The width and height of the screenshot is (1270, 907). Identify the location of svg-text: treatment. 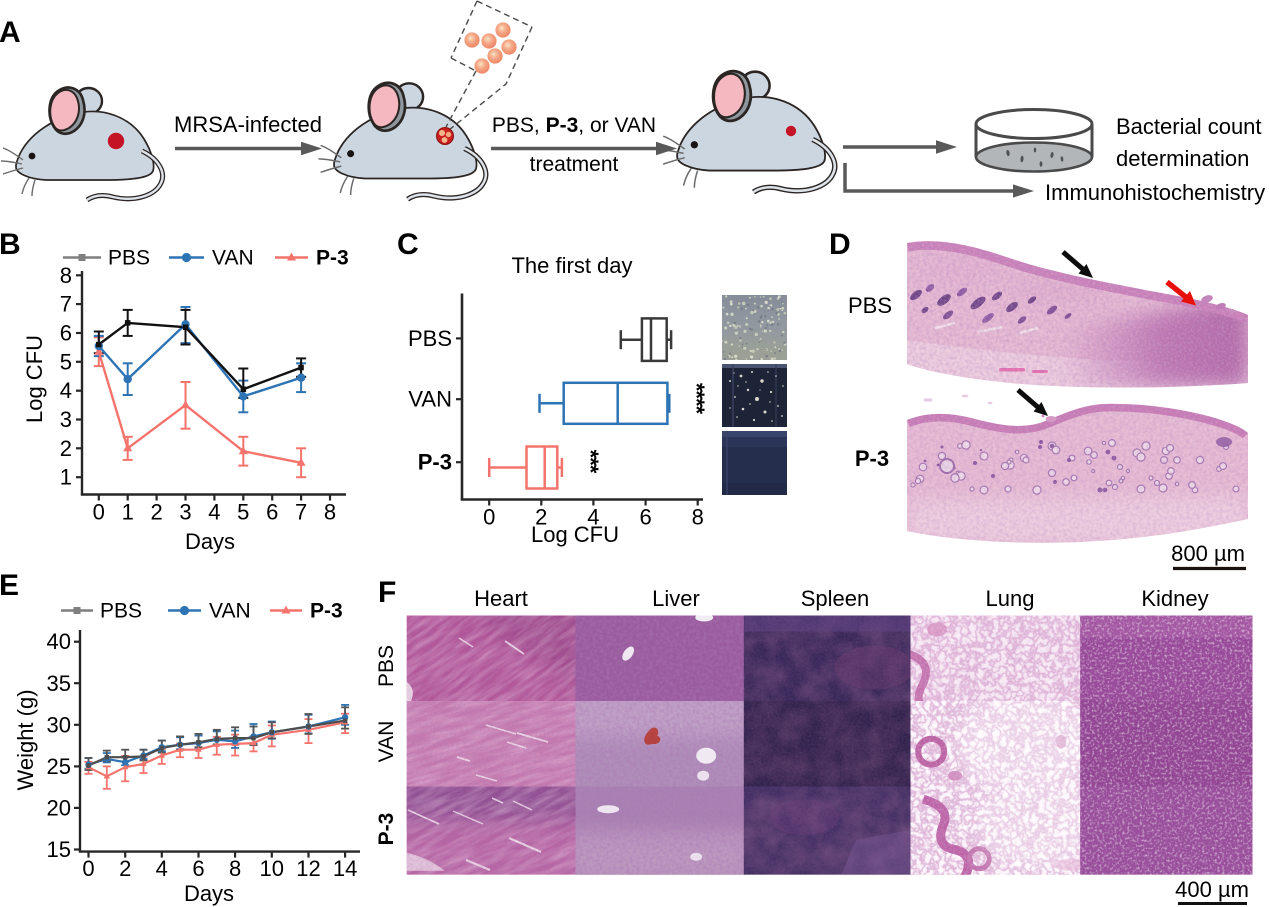
(574, 164).